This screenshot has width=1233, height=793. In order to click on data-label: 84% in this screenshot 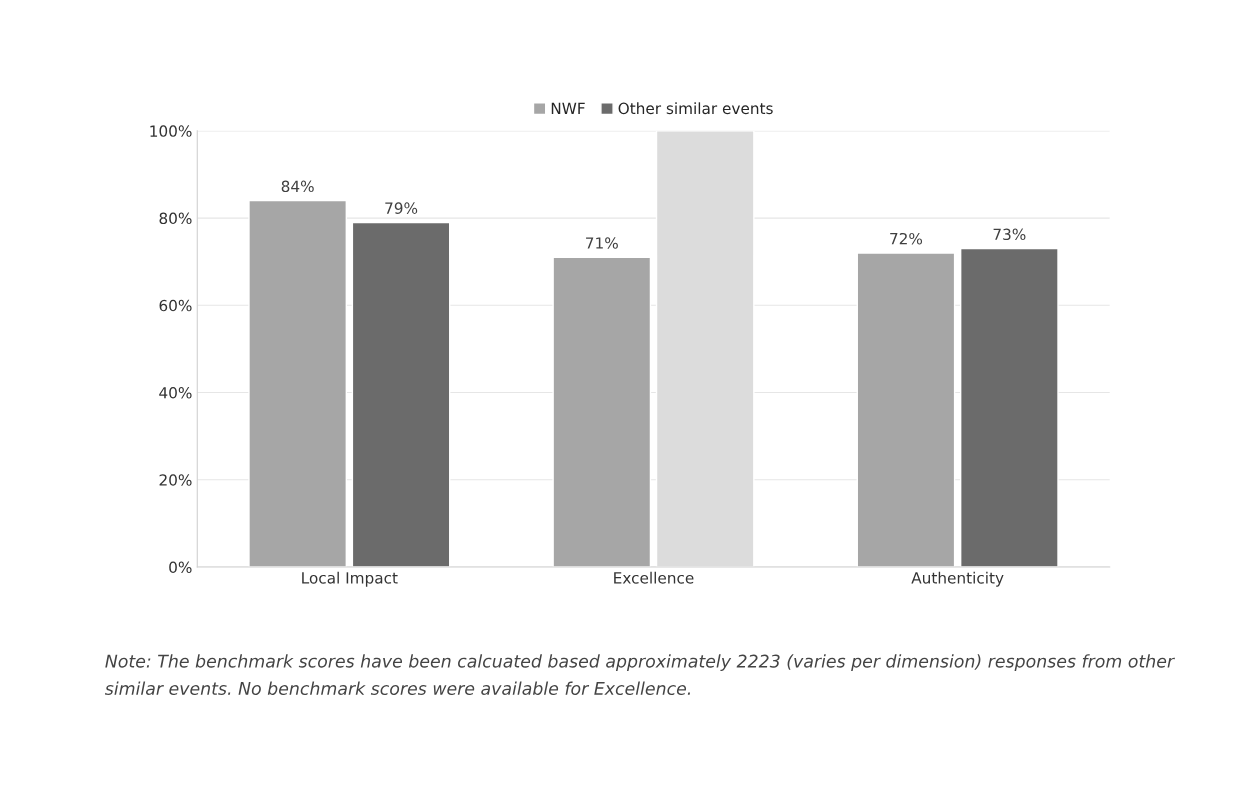, I will do `click(297, 186)`.